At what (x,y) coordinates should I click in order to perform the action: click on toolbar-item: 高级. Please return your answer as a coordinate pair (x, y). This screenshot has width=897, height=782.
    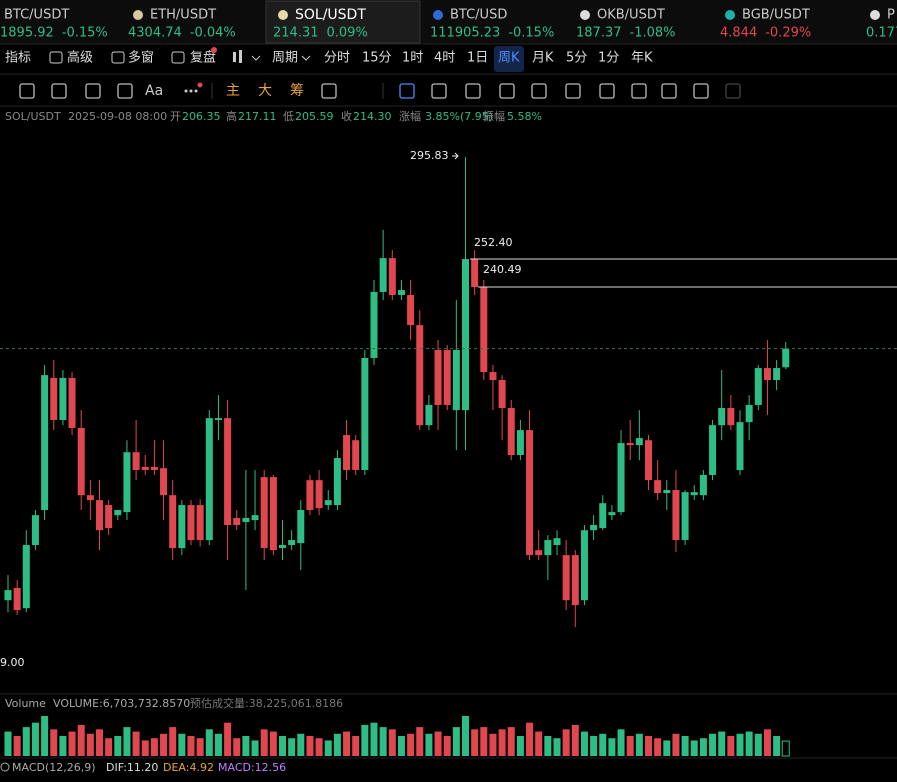
    Looking at the image, I should click on (80, 58).